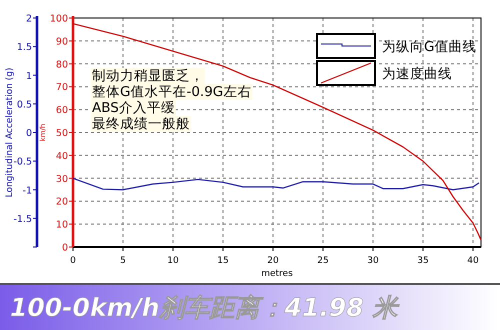 The height and width of the screenshot is (330, 500). What do you see at coordinates (323, 261) in the screenshot?
I see `x-tick-label: 25` at bounding box center [323, 261].